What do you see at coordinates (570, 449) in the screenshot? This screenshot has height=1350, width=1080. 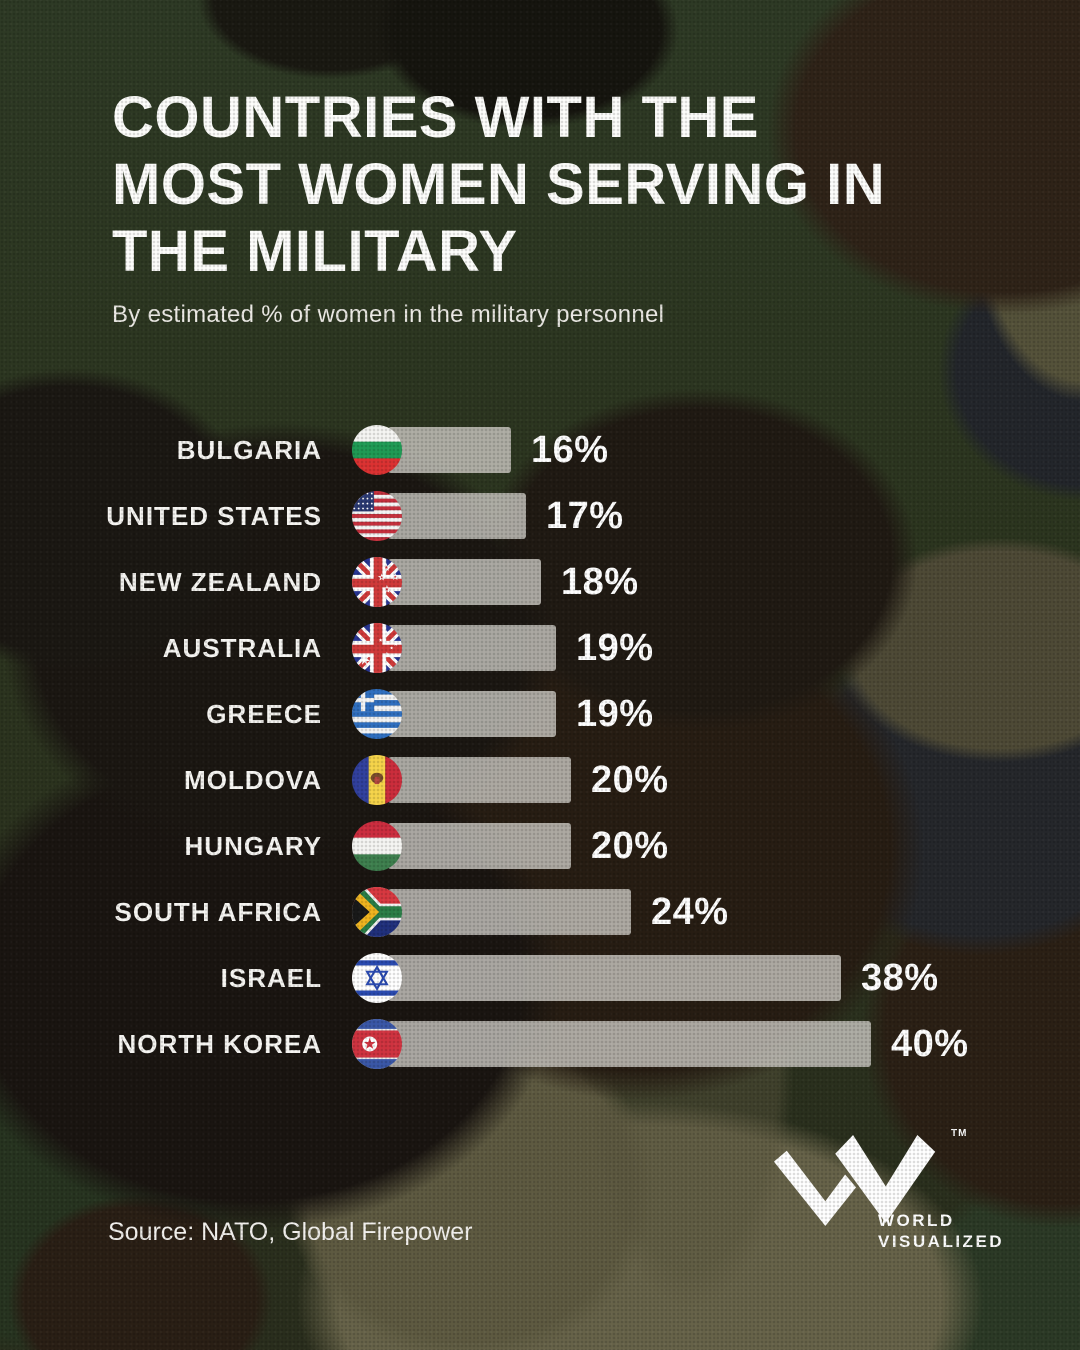 I see `value-label: 16%` at bounding box center [570, 449].